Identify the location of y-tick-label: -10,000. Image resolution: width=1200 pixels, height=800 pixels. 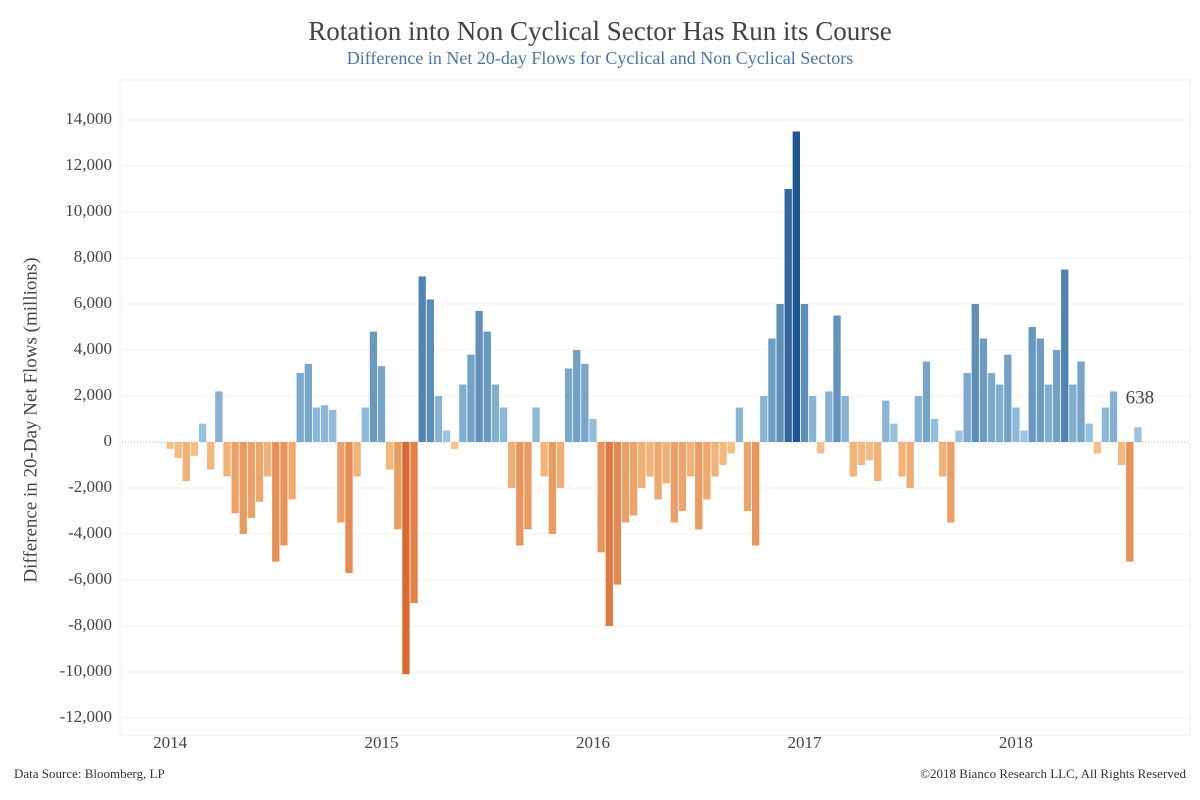
(86, 670).